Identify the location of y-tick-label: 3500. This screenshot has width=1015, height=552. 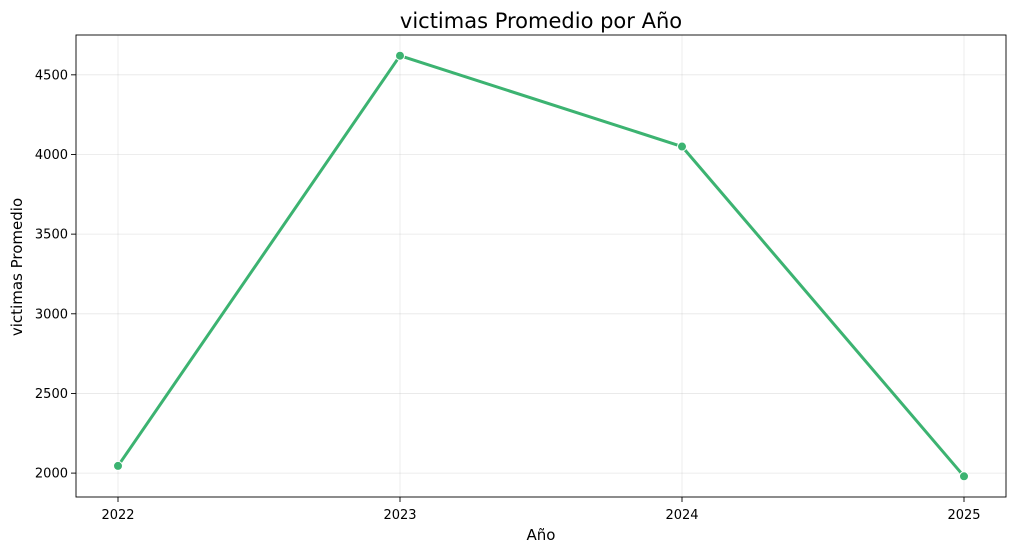
(51, 235).